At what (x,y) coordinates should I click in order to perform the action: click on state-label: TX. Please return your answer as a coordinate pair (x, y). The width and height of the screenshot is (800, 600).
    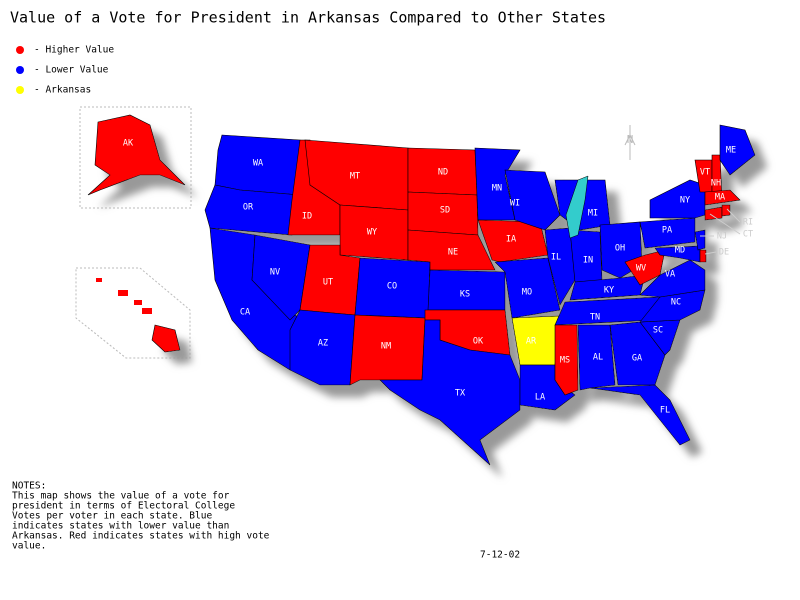
    Looking at the image, I should click on (460, 394).